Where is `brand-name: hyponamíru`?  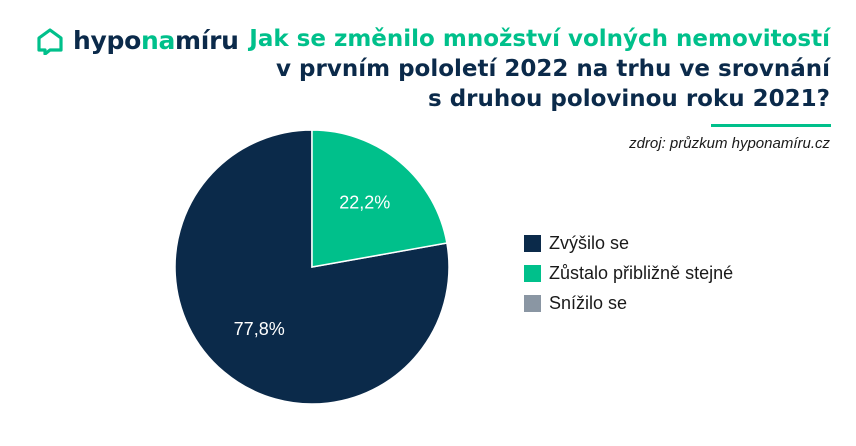
brand-name: hyponamíru is located at coordinates (156, 40).